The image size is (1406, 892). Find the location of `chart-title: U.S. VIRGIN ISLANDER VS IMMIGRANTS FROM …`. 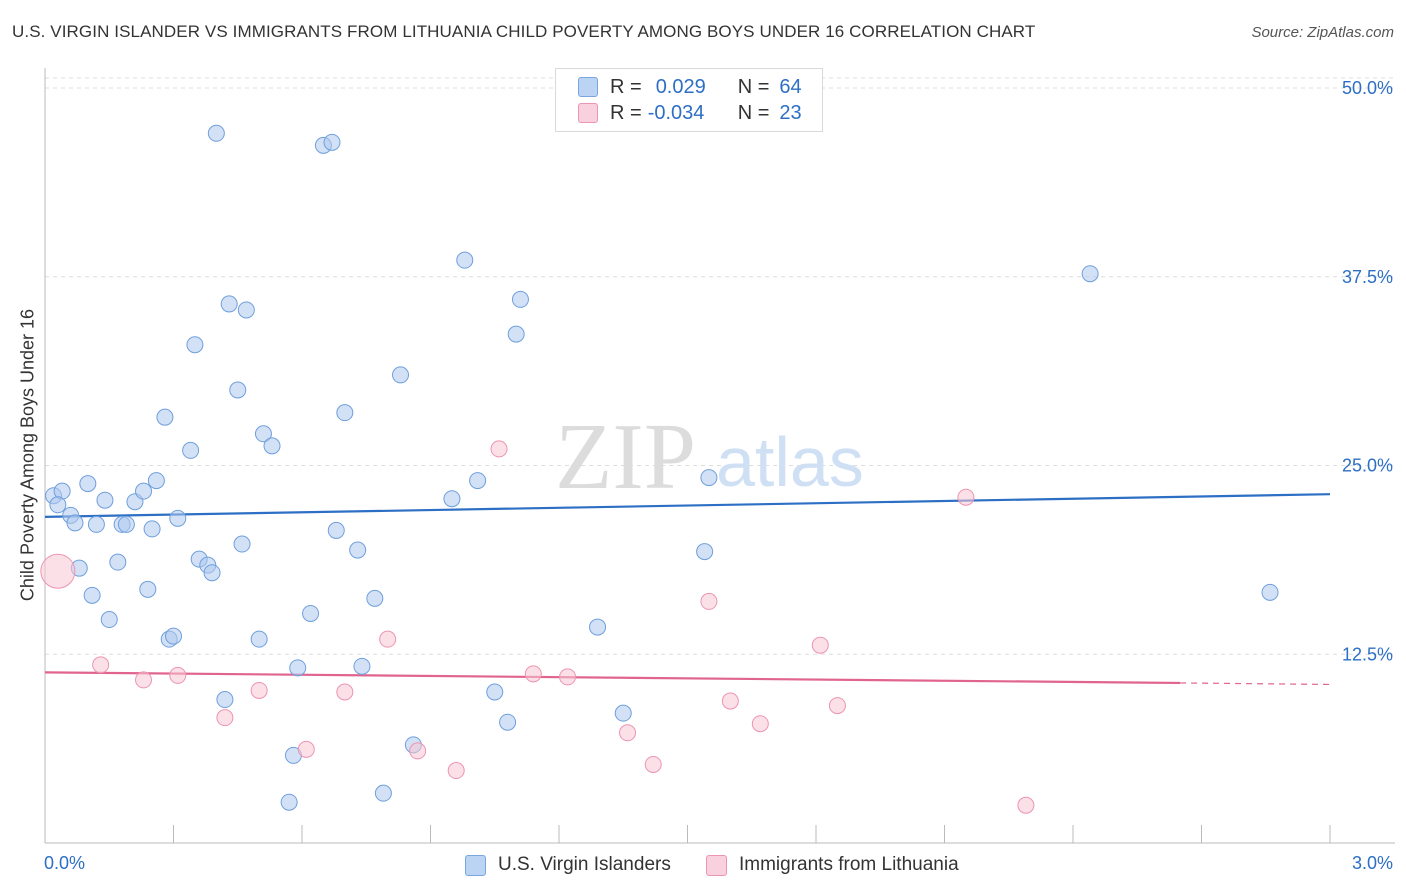

chart-title: U.S. VIRGIN ISLANDER VS IMMIGRANTS FROM … is located at coordinates (524, 31).